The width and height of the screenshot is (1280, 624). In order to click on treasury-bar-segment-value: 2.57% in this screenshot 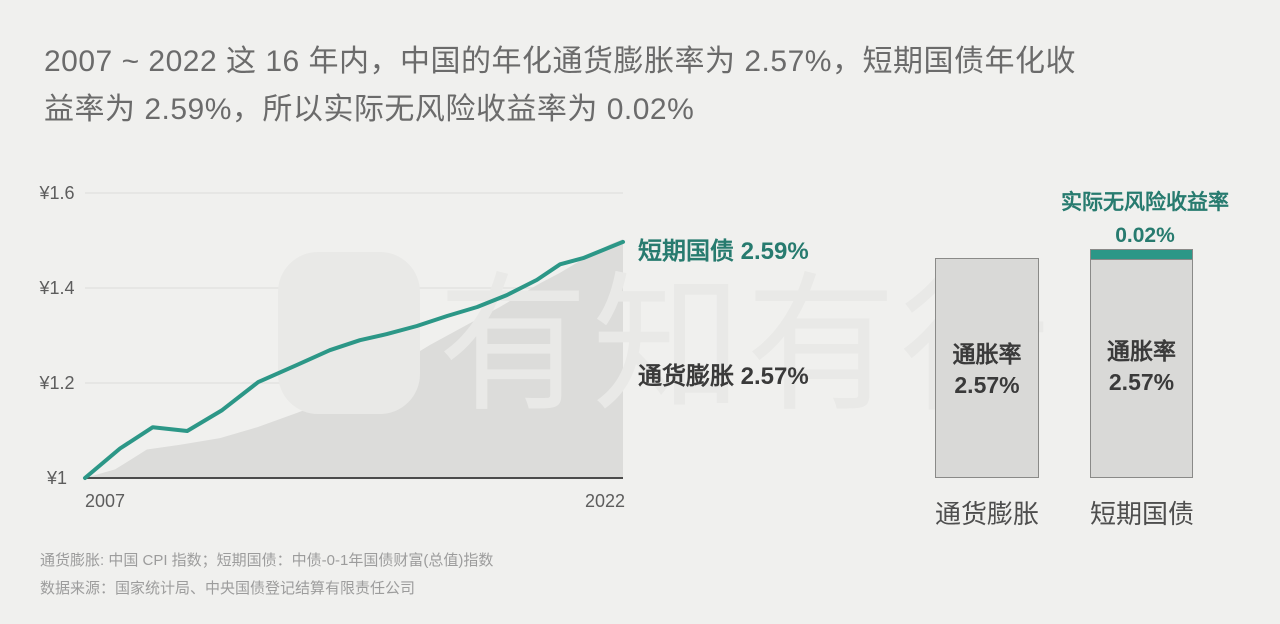, I will do `click(1141, 382)`.